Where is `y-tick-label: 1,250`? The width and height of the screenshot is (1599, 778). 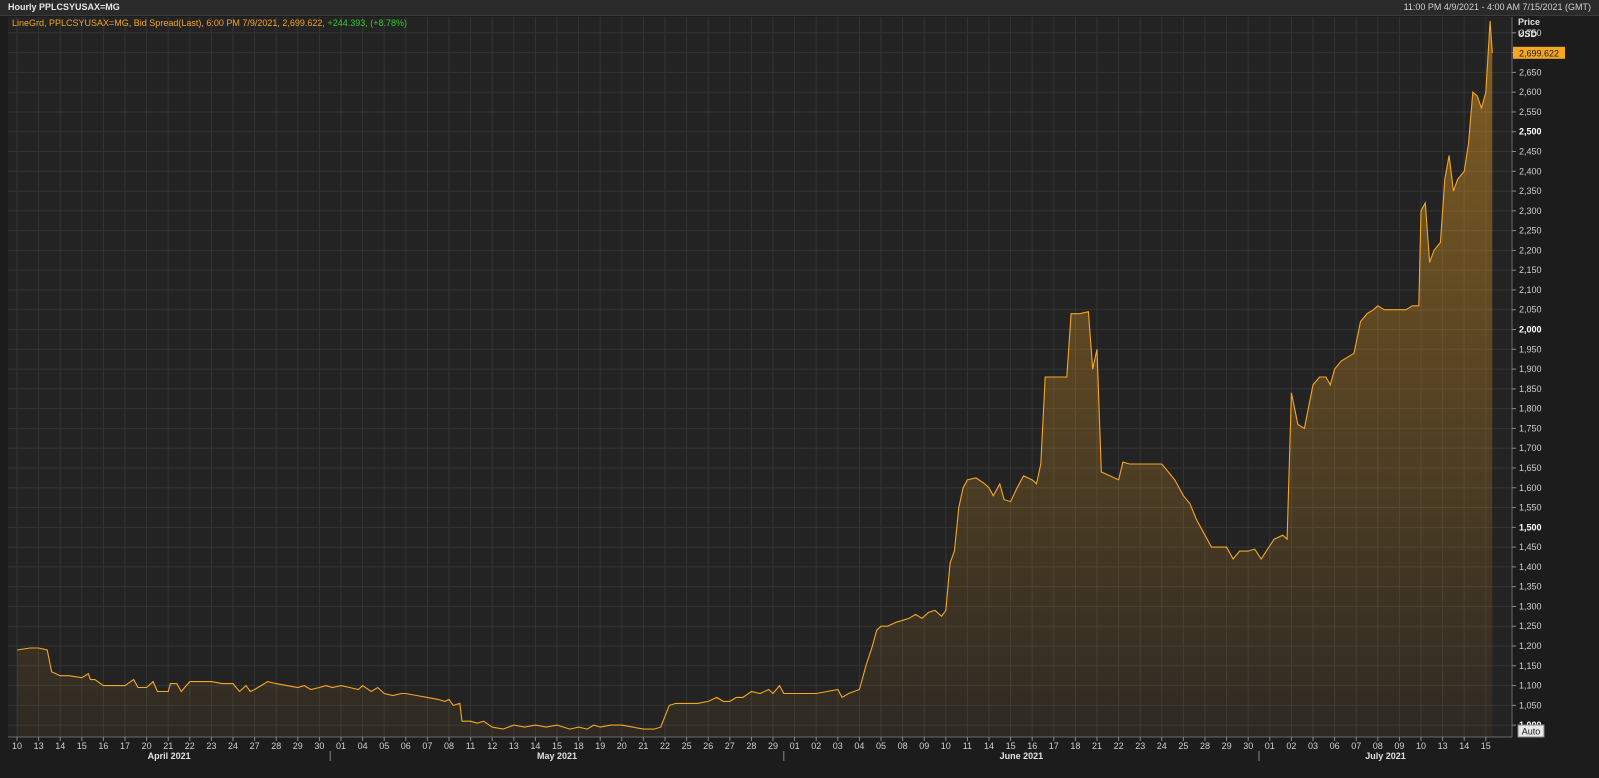 y-tick-label: 1,250 is located at coordinates (1530, 626).